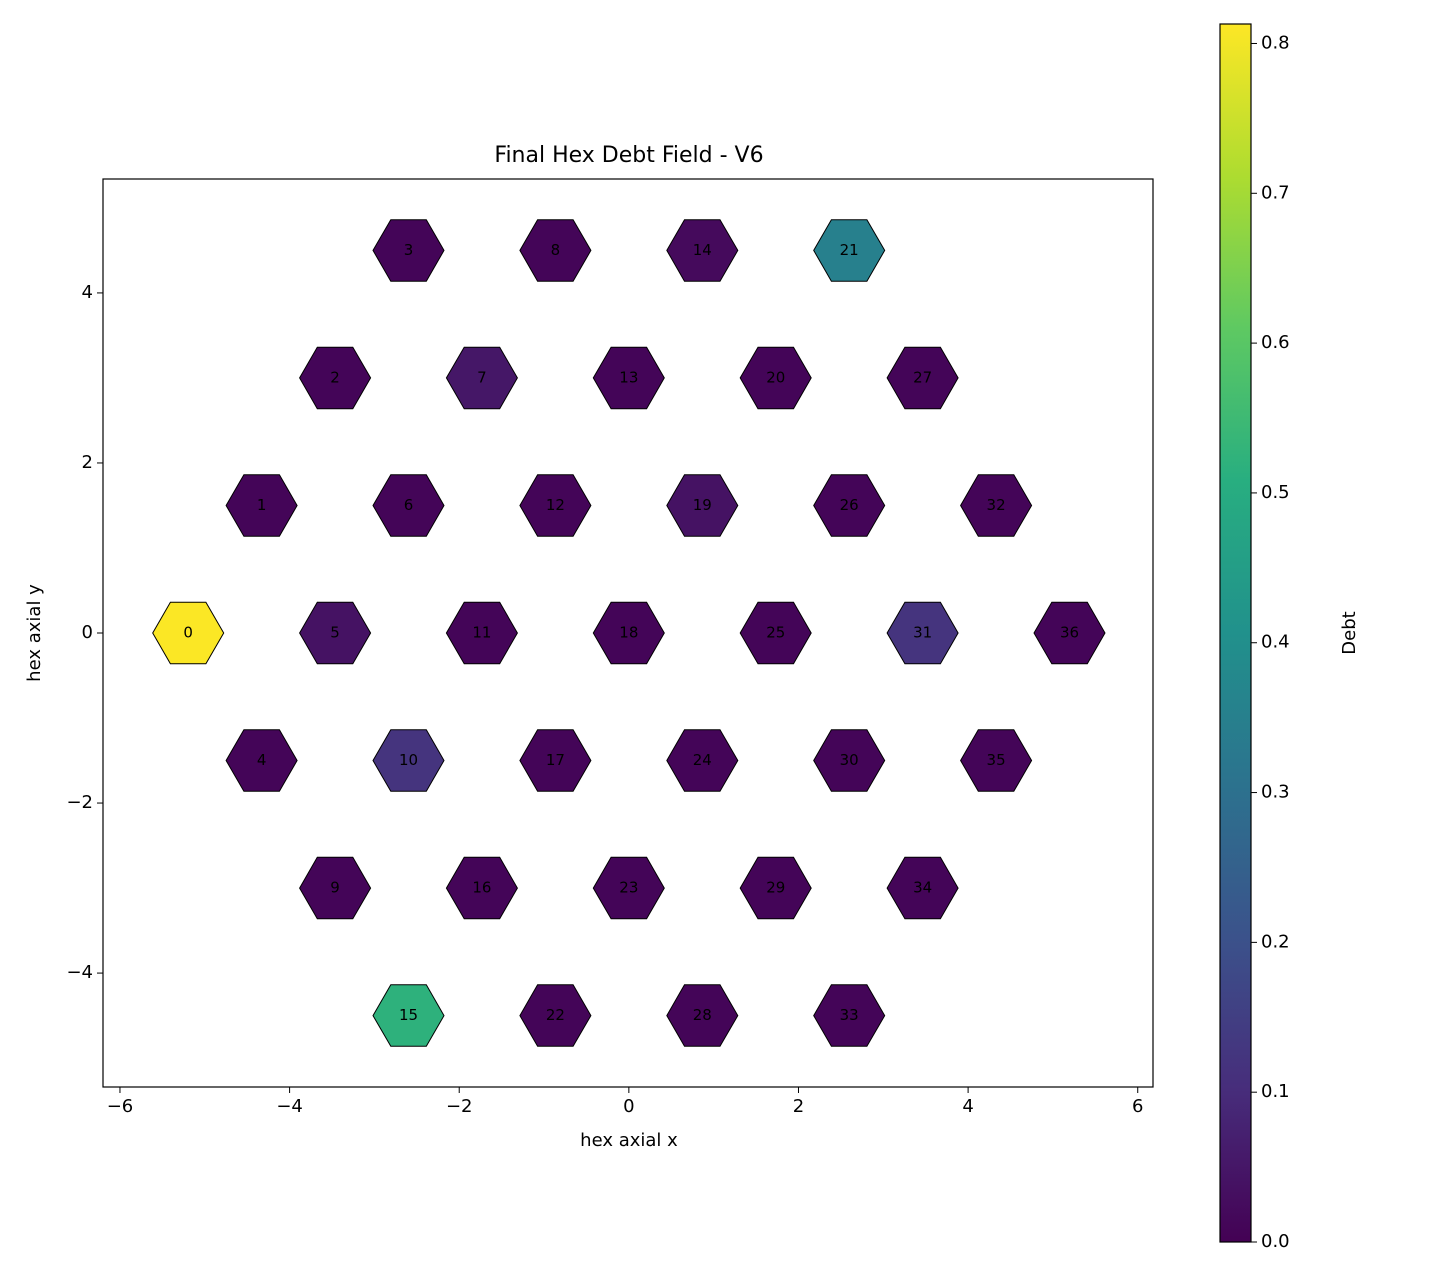  I want to click on hex-label: 30, so click(849, 760).